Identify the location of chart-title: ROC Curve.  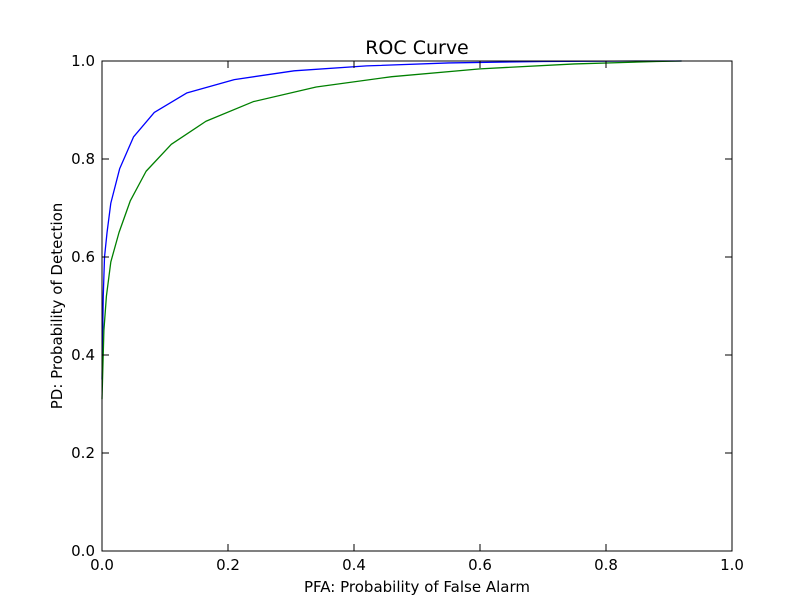
(417, 48).